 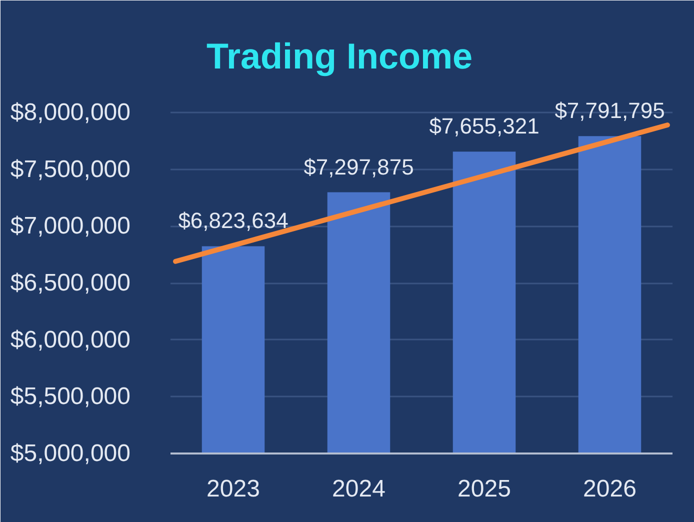 What do you see at coordinates (484, 126) in the screenshot?
I see `data-label: $7,655,321` at bounding box center [484, 126].